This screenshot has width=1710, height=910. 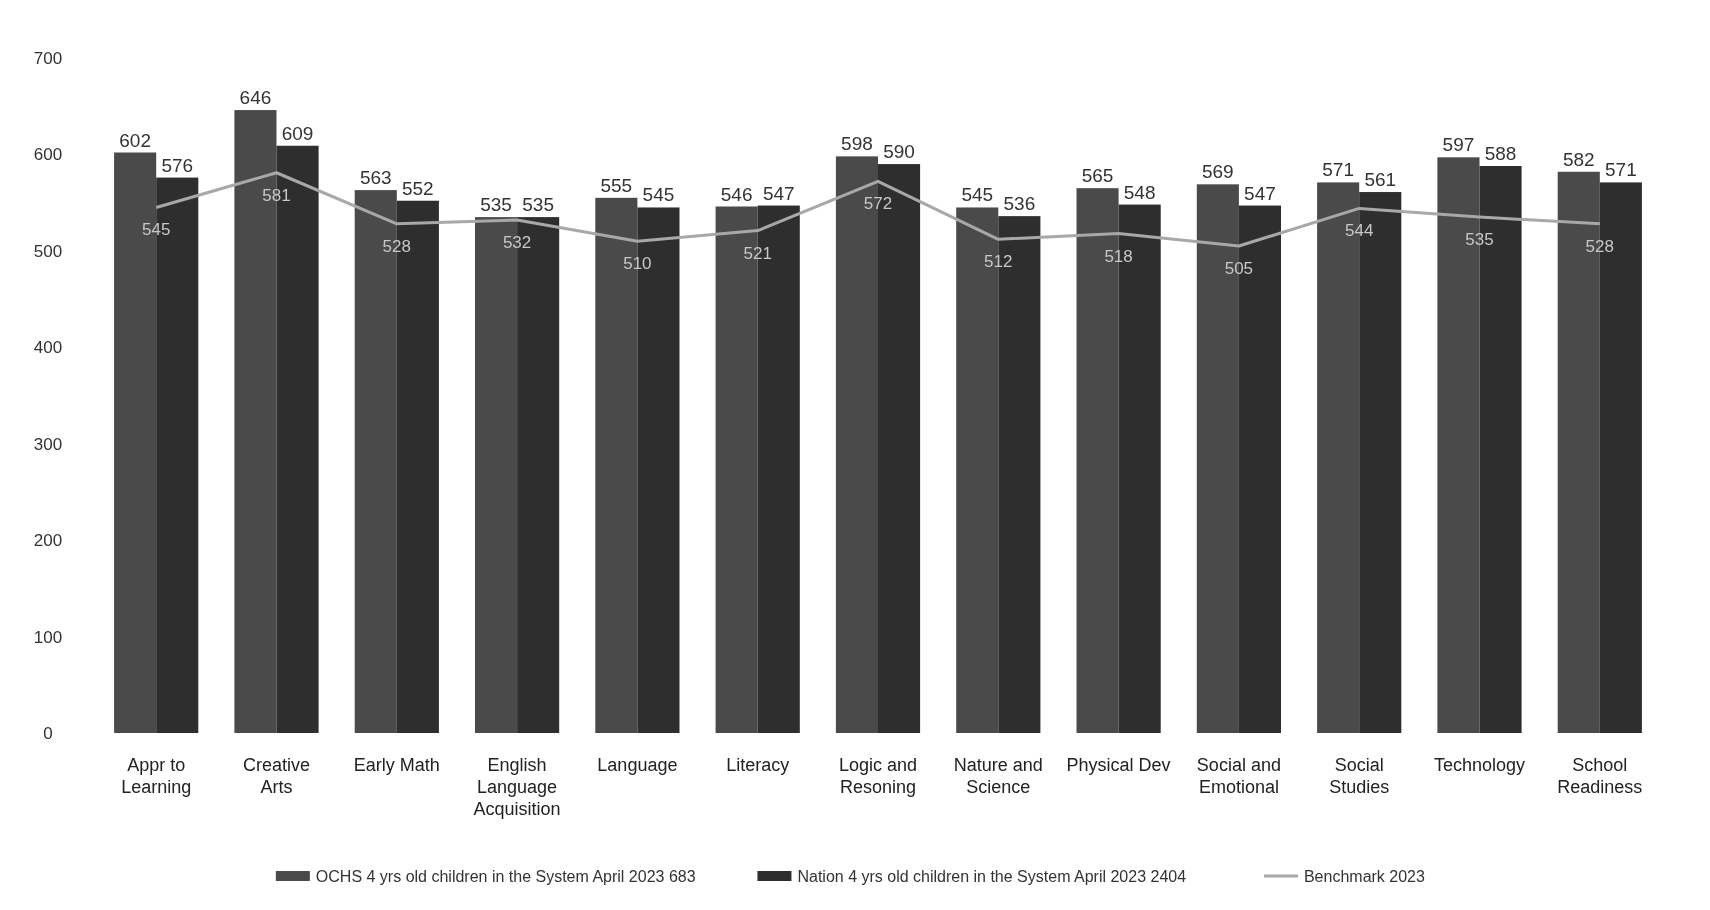 What do you see at coordinates (757, 253) in the screenshot?
I see `data-label: 521` at bounding box center [757, 253].